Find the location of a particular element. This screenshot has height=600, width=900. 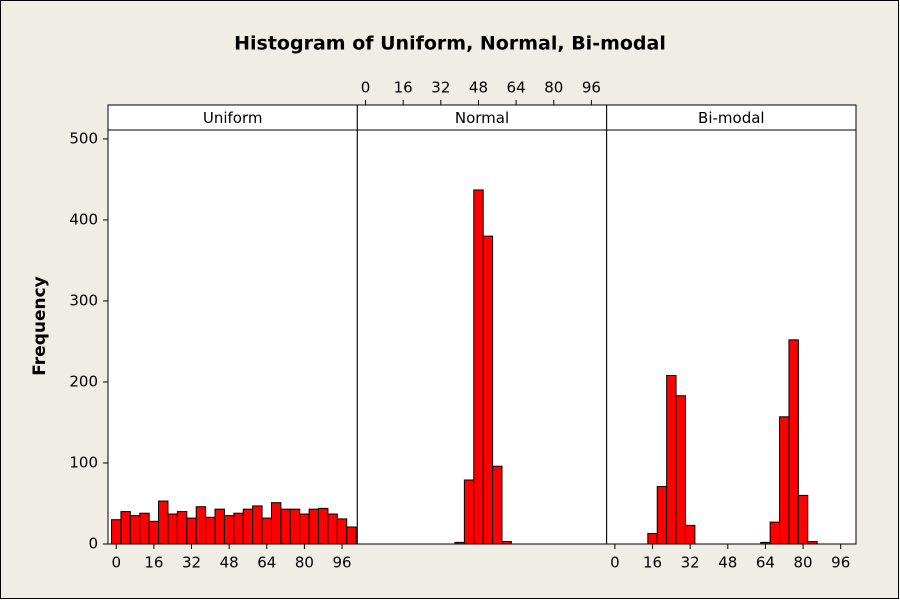

y-tick-label: 400 is located at coordinates (83, 219).